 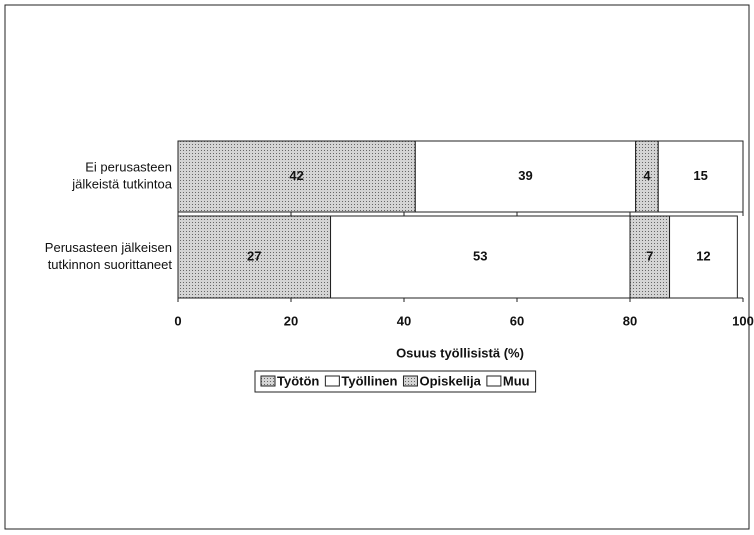 I want to click on data-label: 7, so click(x=649, y=255).